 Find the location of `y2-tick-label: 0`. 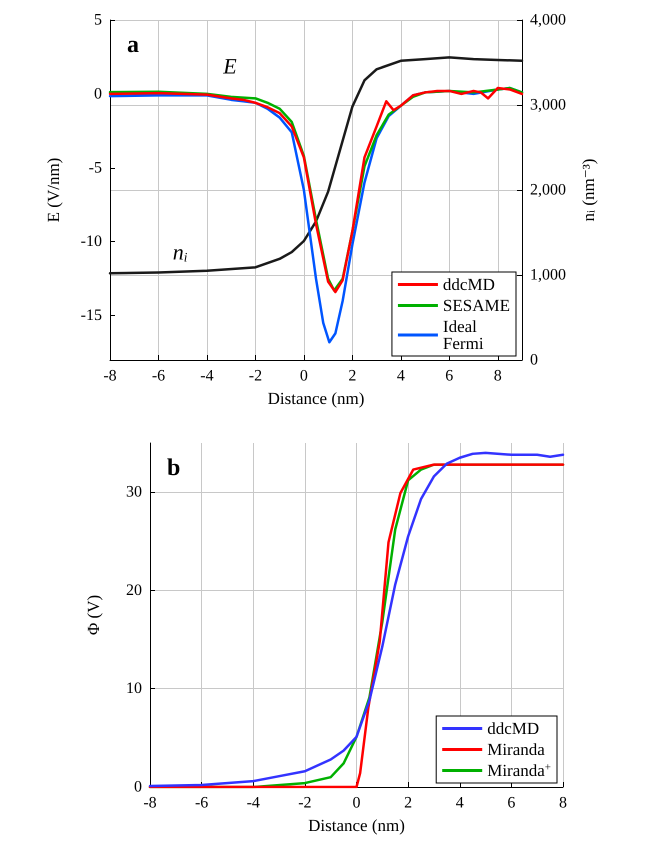

y2-tick-label: 0 is located at coordinates (534, 360).